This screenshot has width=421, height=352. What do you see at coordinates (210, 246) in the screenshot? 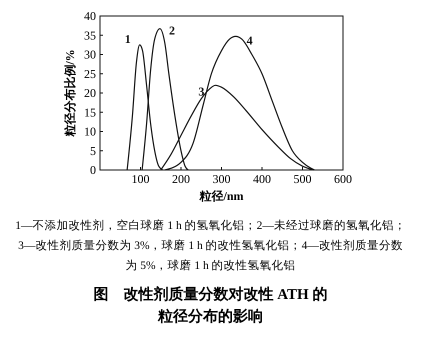
I see `text: 1—不添加改性剂，空白球磨 1 h 的氢氧化铝；2—未经过球磨的氢氧化铝；3—改性剂质量分数为 3%，球磨 1 h 的改性氢氧化铝；4—改性剂质量分数为 5%，球磨 1 h 的改性氢氧化铝` at bounding box center [210, 246].